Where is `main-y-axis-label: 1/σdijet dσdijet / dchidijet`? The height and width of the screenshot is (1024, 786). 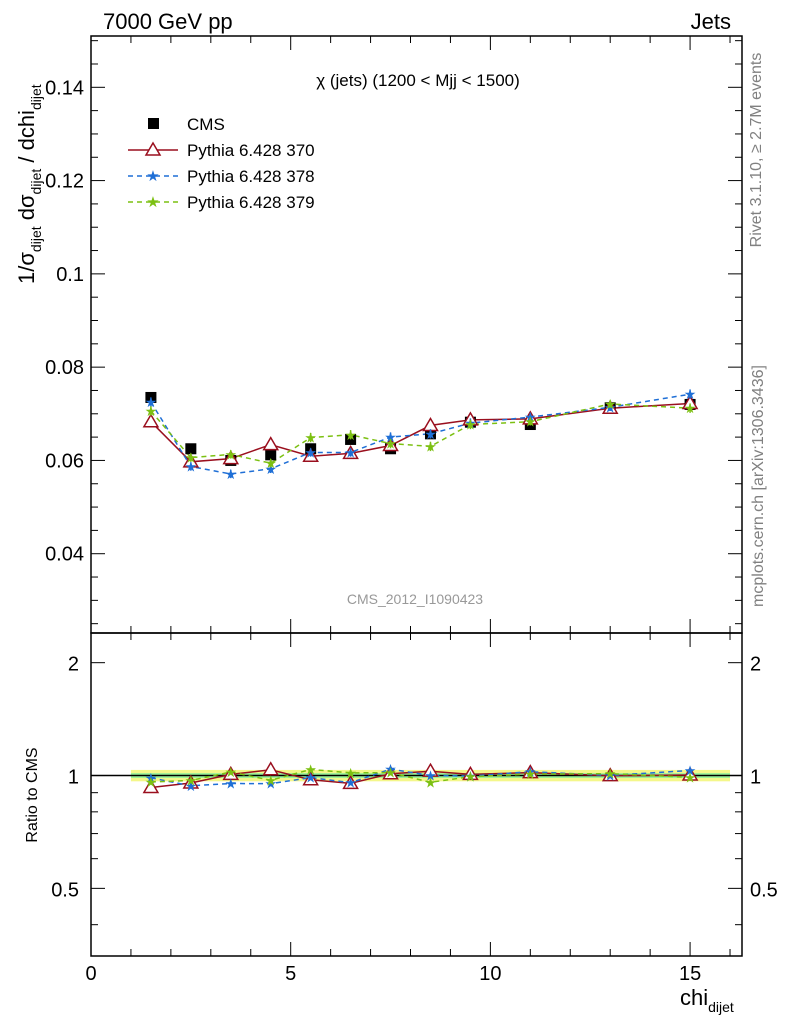 main-y-axis-label: 1/σdijet dσdijet / dchidijet is located at coordinates (29, 184).